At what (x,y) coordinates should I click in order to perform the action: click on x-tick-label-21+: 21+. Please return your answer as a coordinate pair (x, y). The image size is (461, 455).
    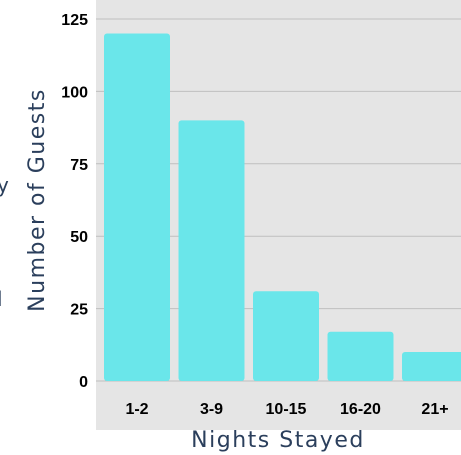
    Looking at the image, I should click on (434, 409).